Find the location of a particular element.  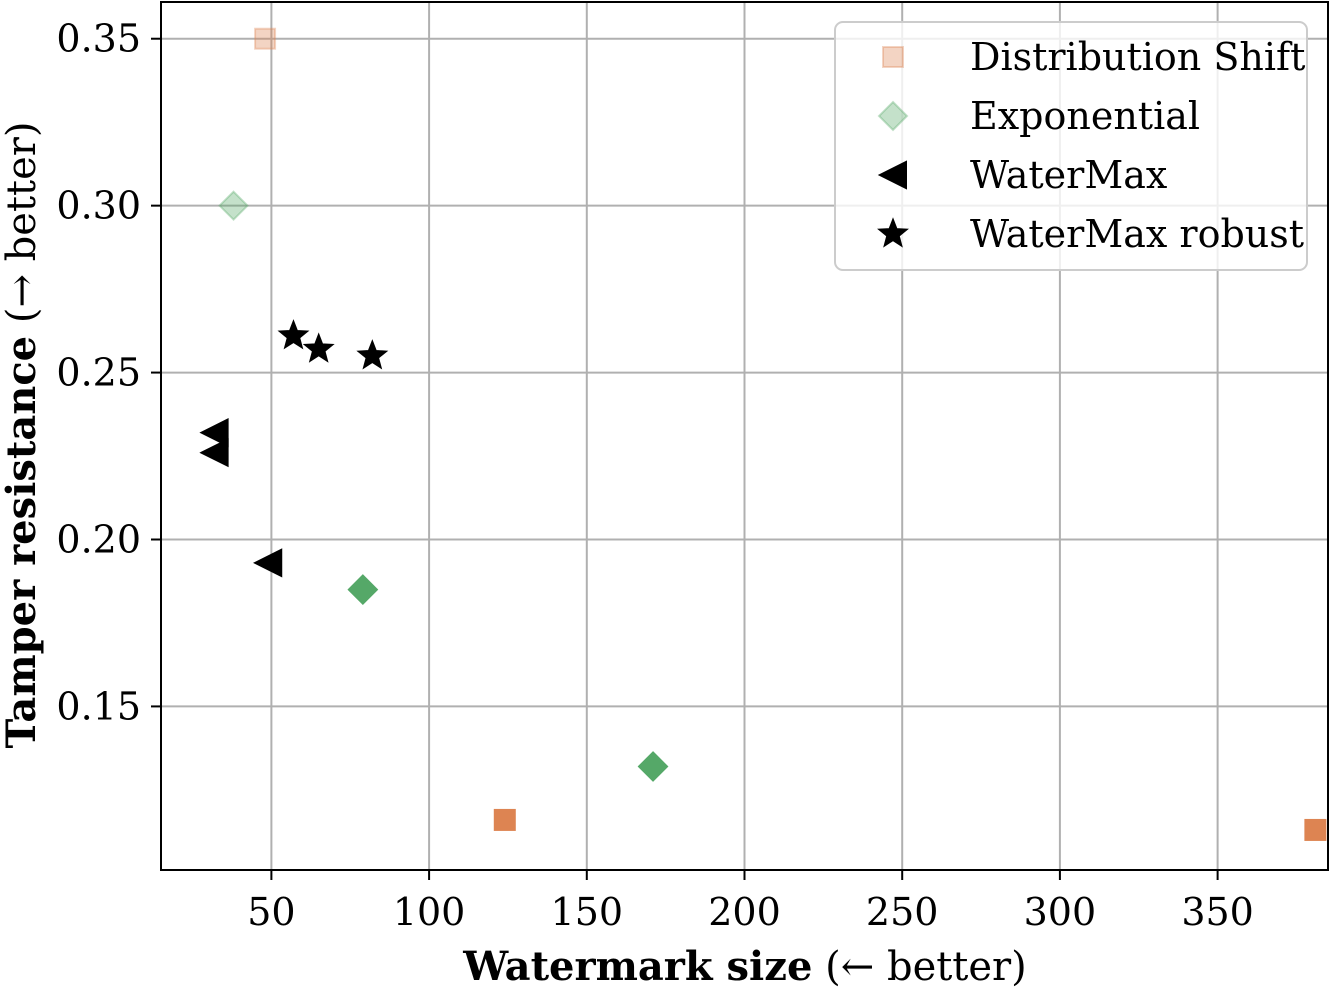

y-axis-title: Tamper resistance (→ better) is located at coordinates (22, 434).